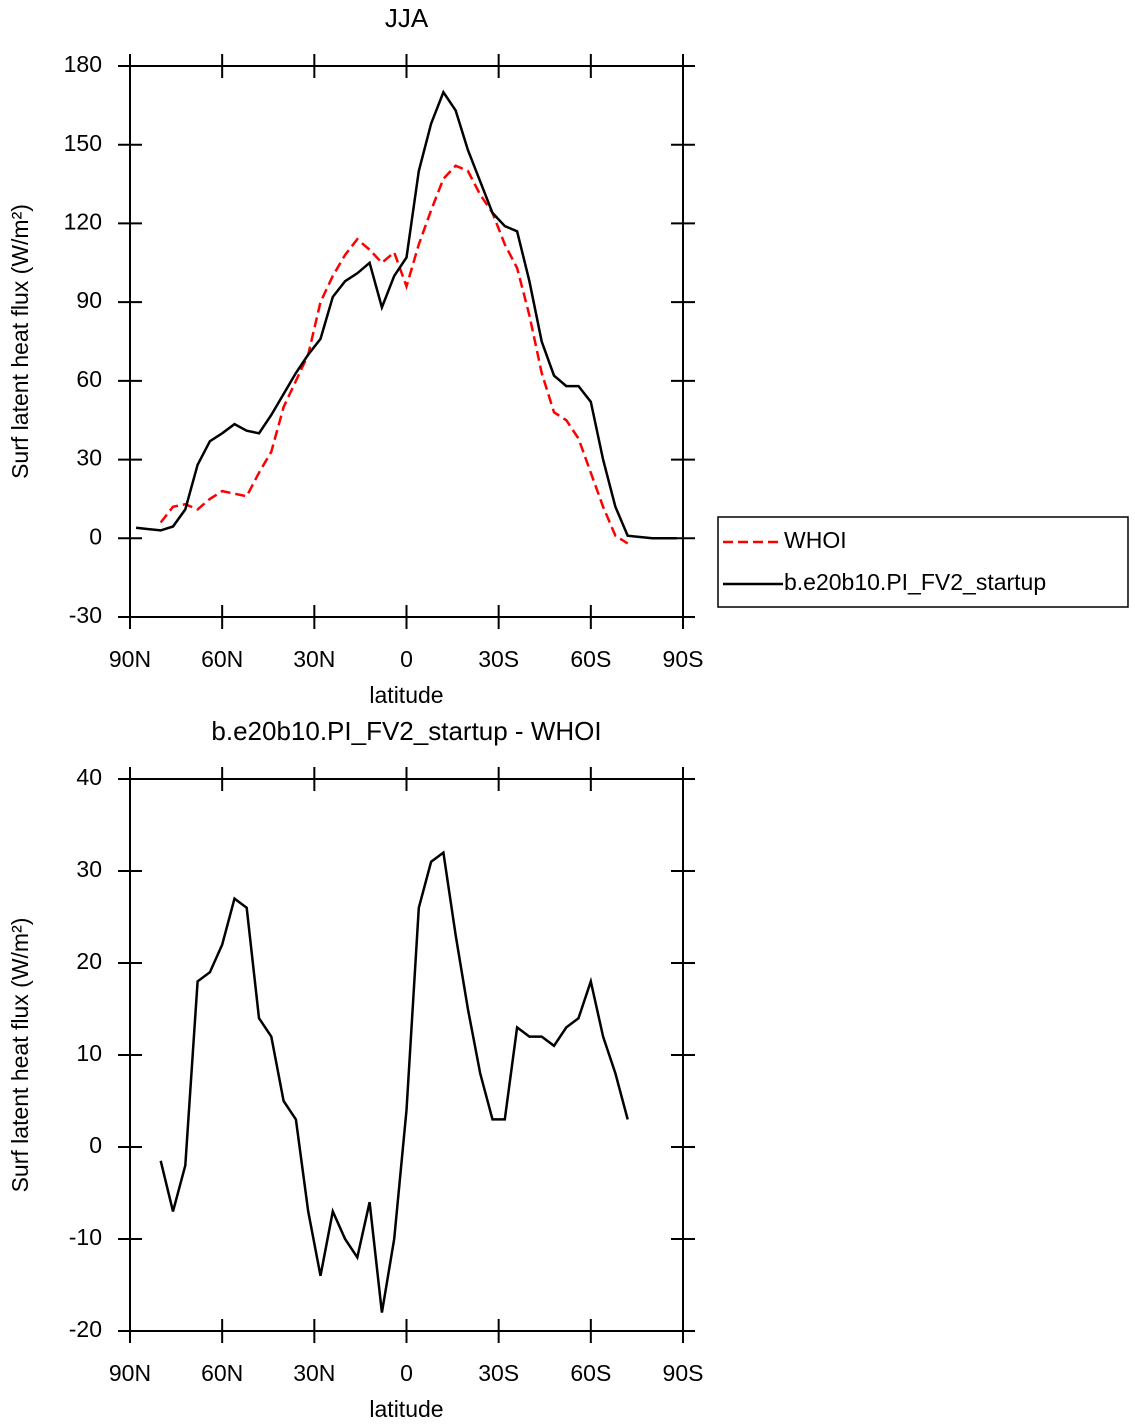  What do you see at coordinates (923, 562) in the screenshot?
I see `legend-box` at bounding box center [923, 562].